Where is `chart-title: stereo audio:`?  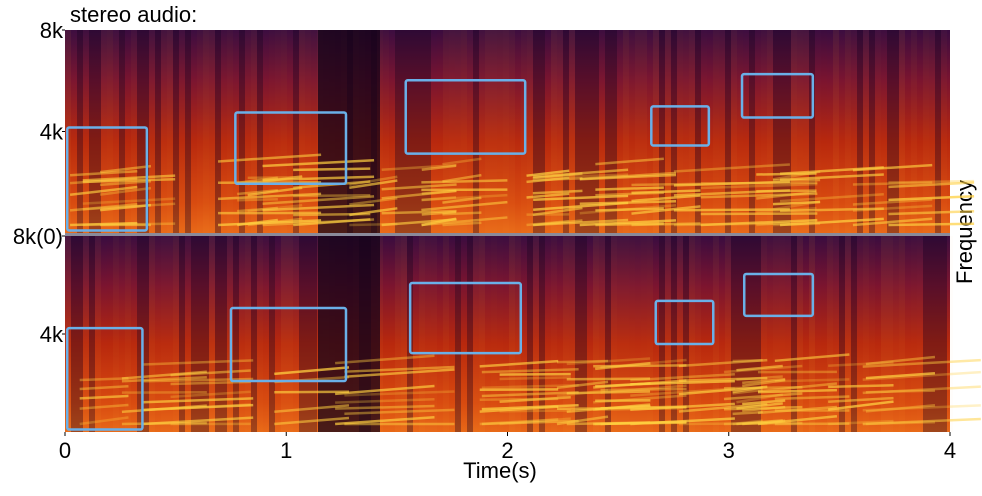 chart-title: stereo audio: is located at coordinates (133, 14).